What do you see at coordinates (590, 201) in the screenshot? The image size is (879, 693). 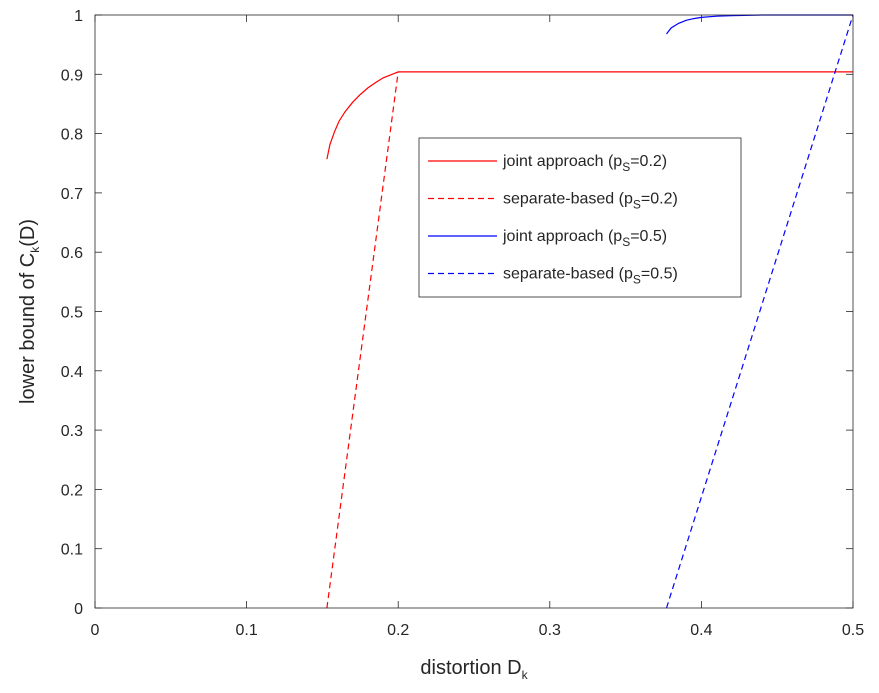 I see `legend-label-2: separate-based (pS=0.2)` at bounding box center [590, 201].